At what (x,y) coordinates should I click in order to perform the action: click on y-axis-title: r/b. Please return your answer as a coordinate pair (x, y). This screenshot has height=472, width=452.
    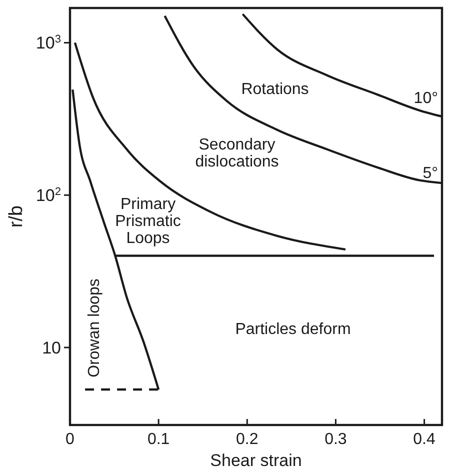
    Looking at the image, I should click on (16, 216).